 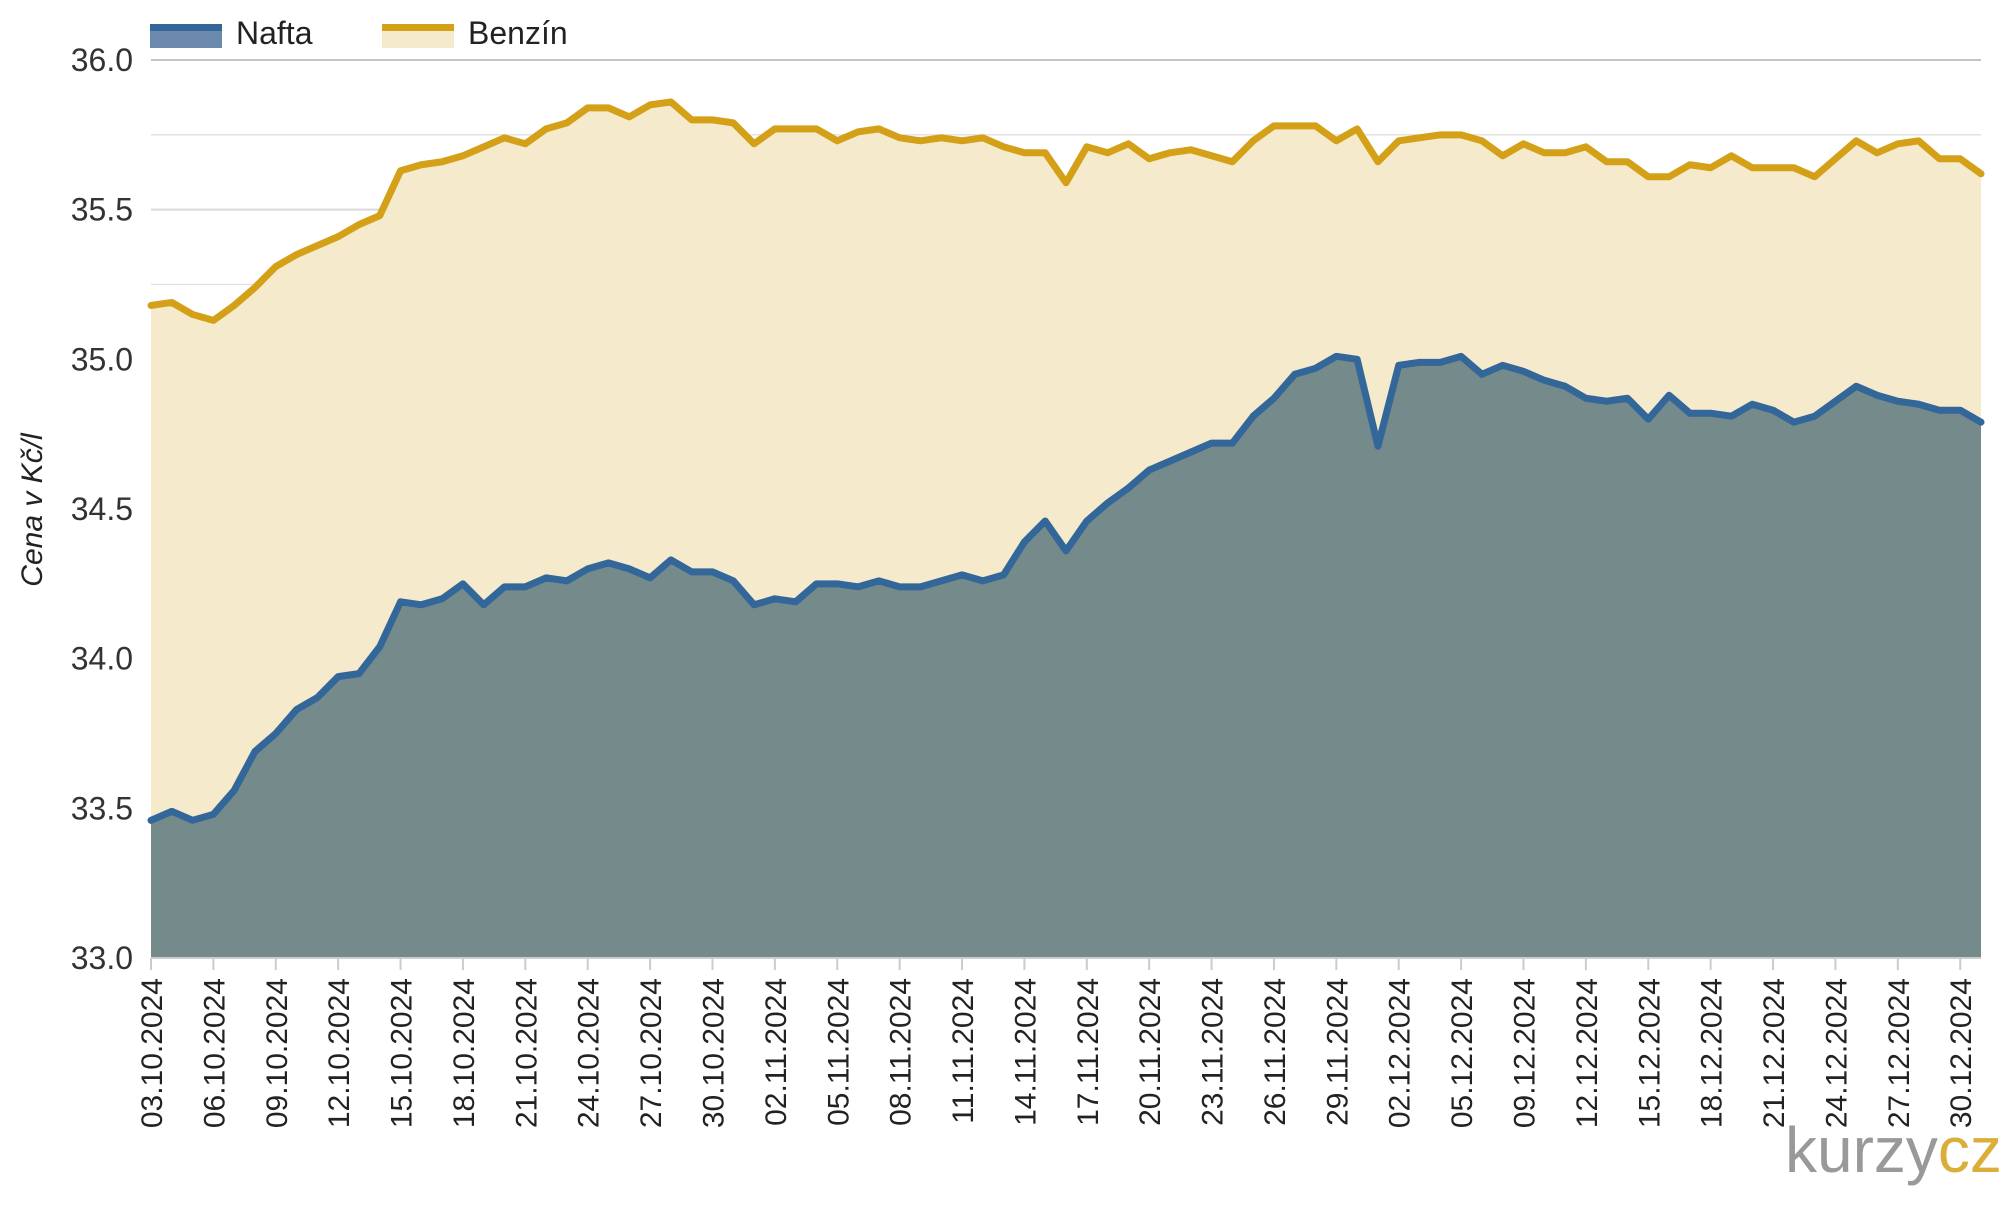 I want to click on x-tick-label: 24.10.2024, so click(x=589, y=1053).